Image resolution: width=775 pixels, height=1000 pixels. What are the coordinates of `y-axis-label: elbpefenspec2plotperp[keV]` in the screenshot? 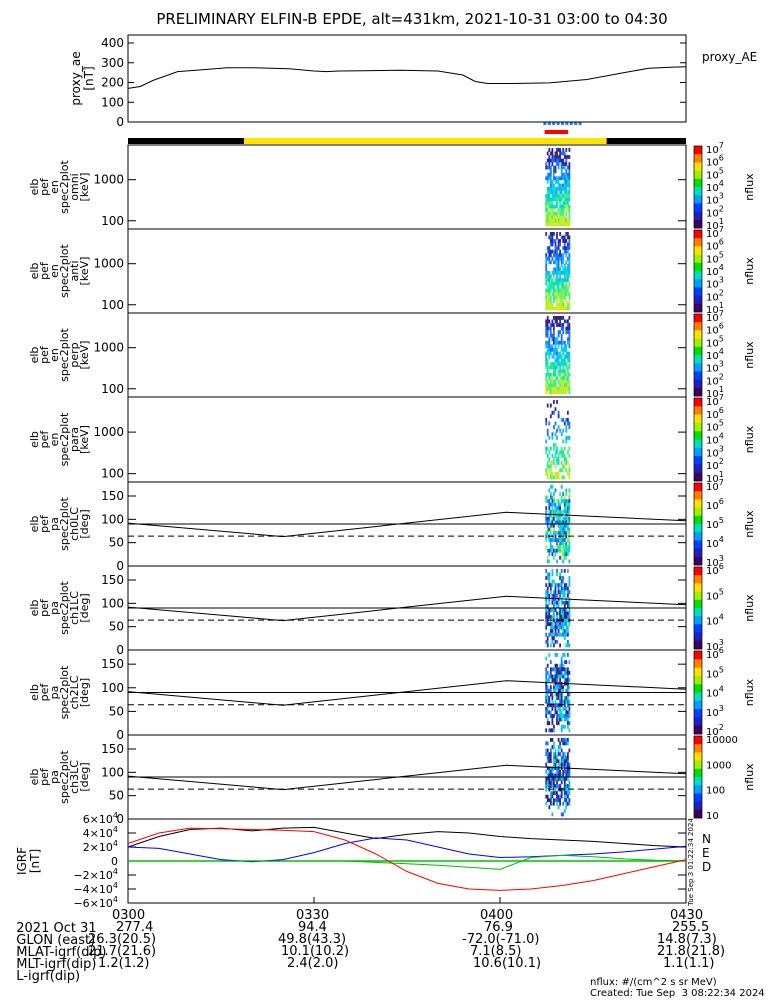 It's located at (59, 355).